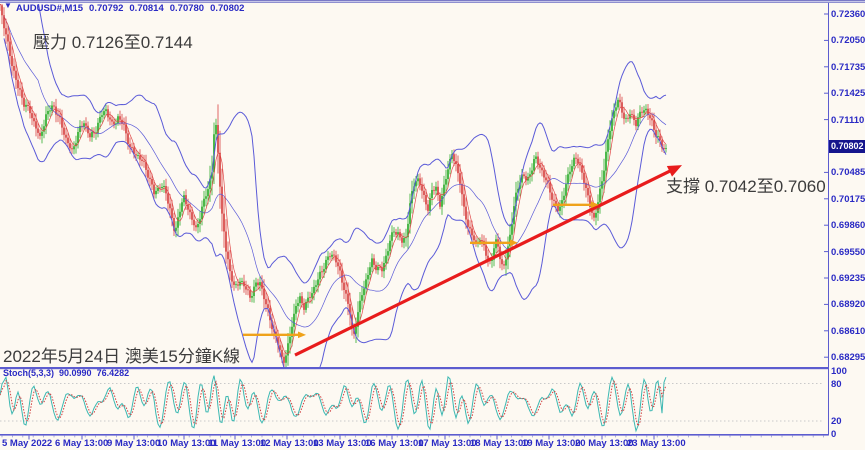  What do you see at coordinates (848, 226) in the screenshot?
I see `price-label: 0.69860` at bounding box center [848, 226].